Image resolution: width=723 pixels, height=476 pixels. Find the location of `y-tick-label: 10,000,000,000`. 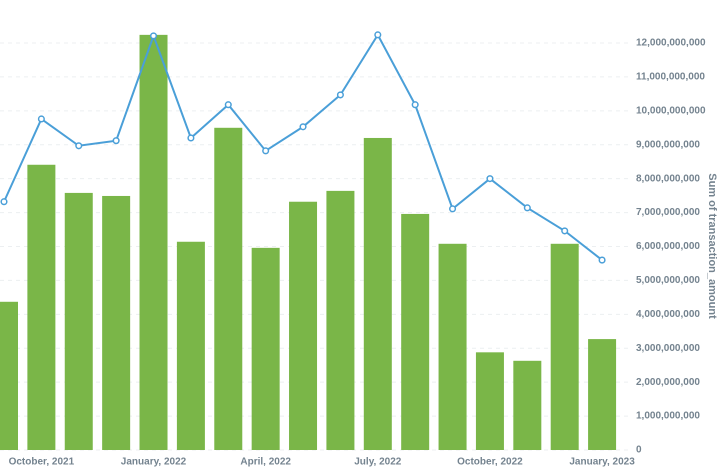

y-tick-label: 10,000,000,000 is located at coordinates (671, 110).